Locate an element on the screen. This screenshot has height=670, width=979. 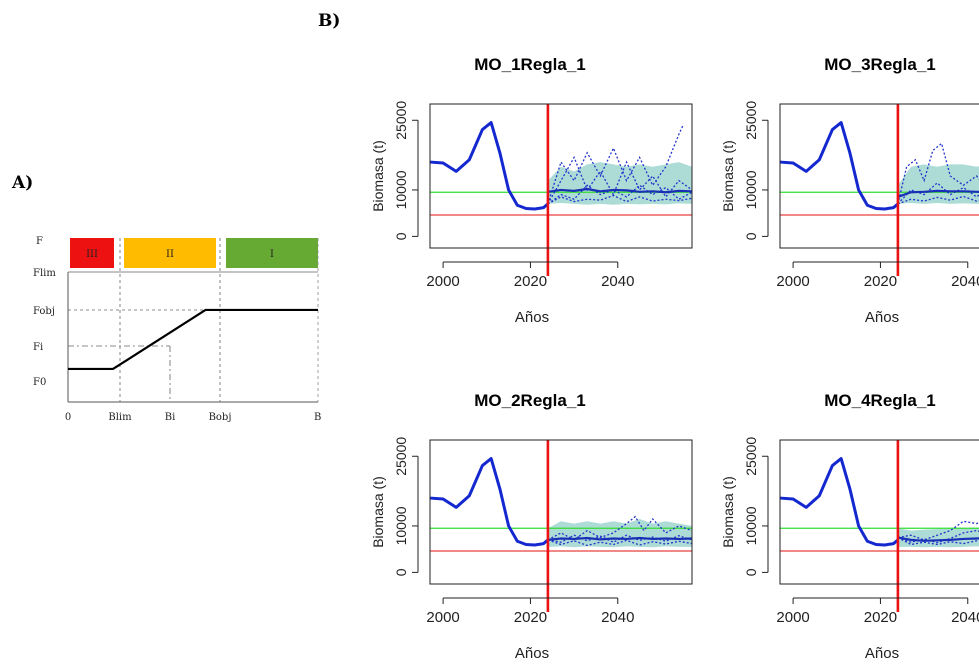
hcr-rule-line is located at coordinates (193, 339).